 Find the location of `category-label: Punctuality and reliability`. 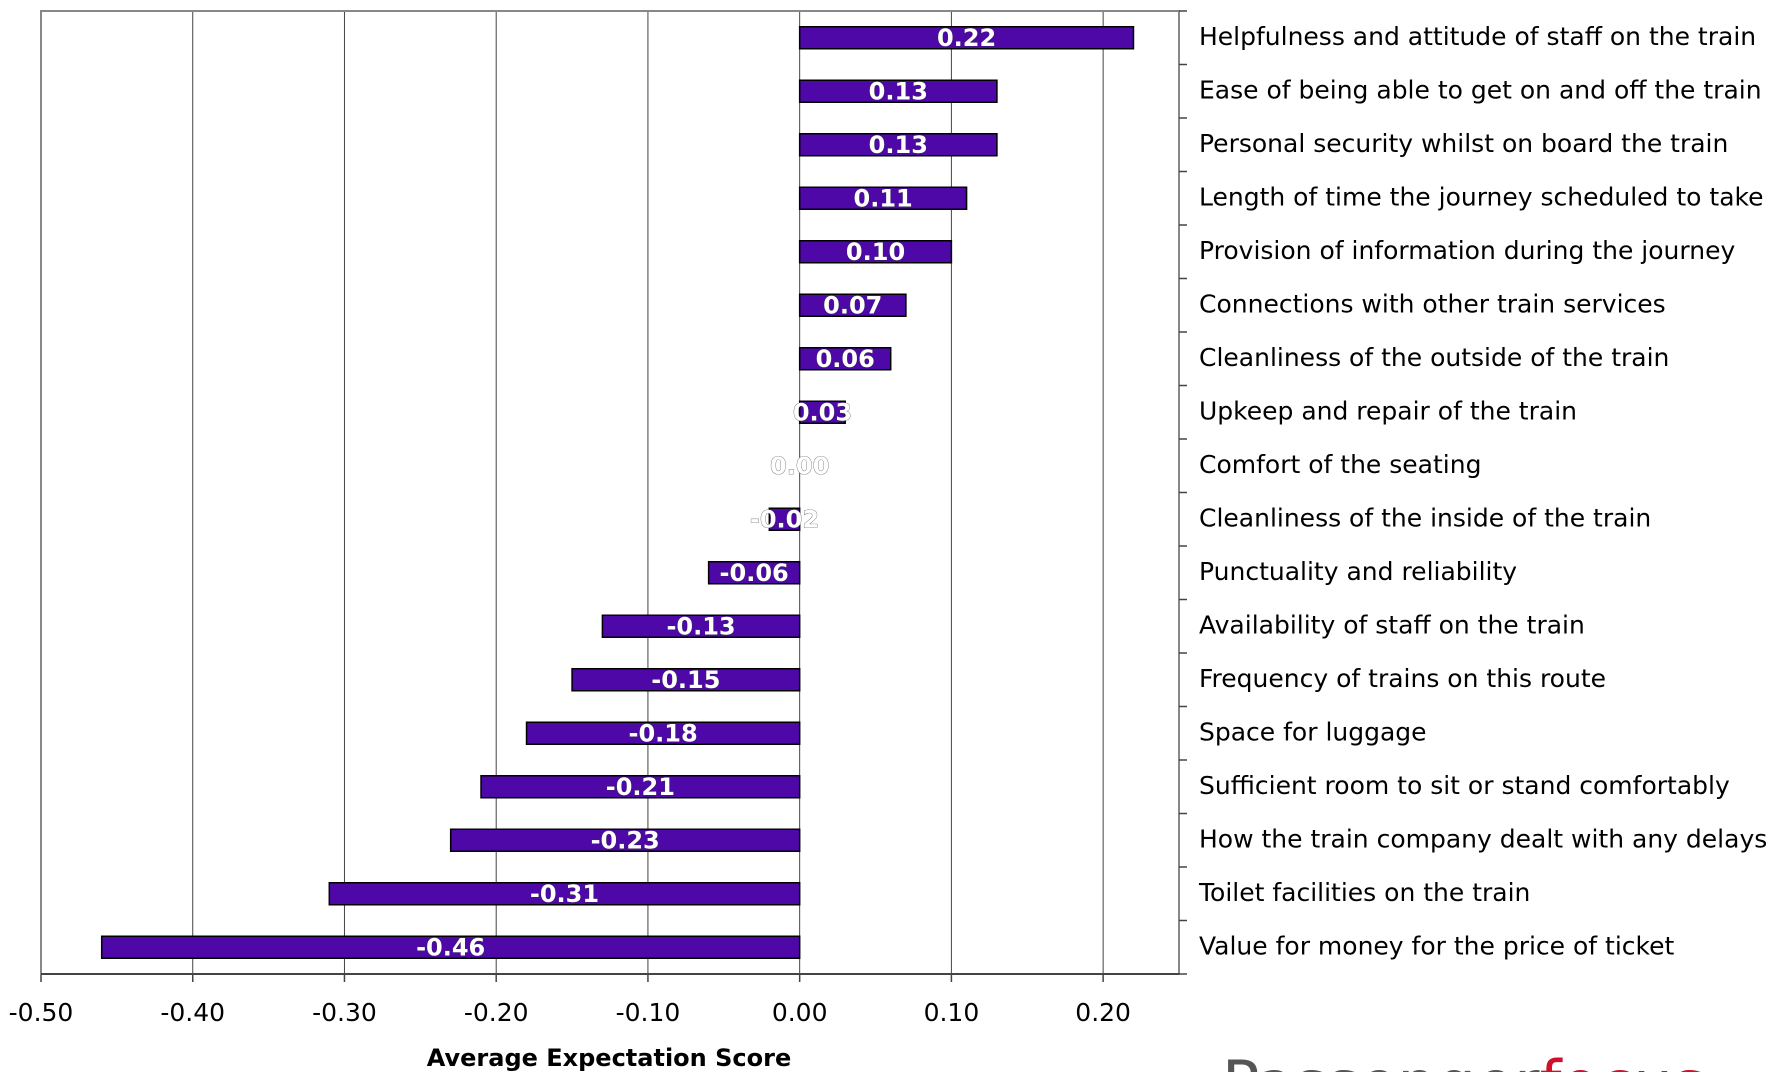

category-label: Punctuality and reliability is located at coordinates (1358, 571).